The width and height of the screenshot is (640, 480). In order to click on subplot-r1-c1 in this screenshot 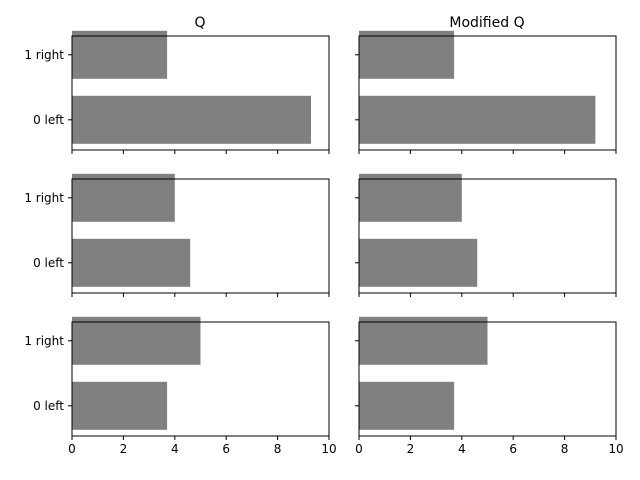, I will do `click(486, 235)`.